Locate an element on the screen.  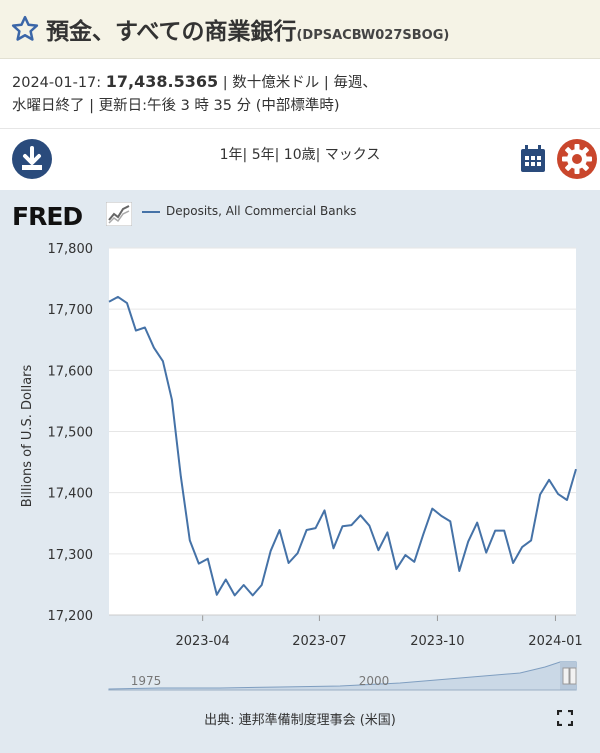
legend: Deposits, All Commercial Banks is located at coordinates (249, 211).